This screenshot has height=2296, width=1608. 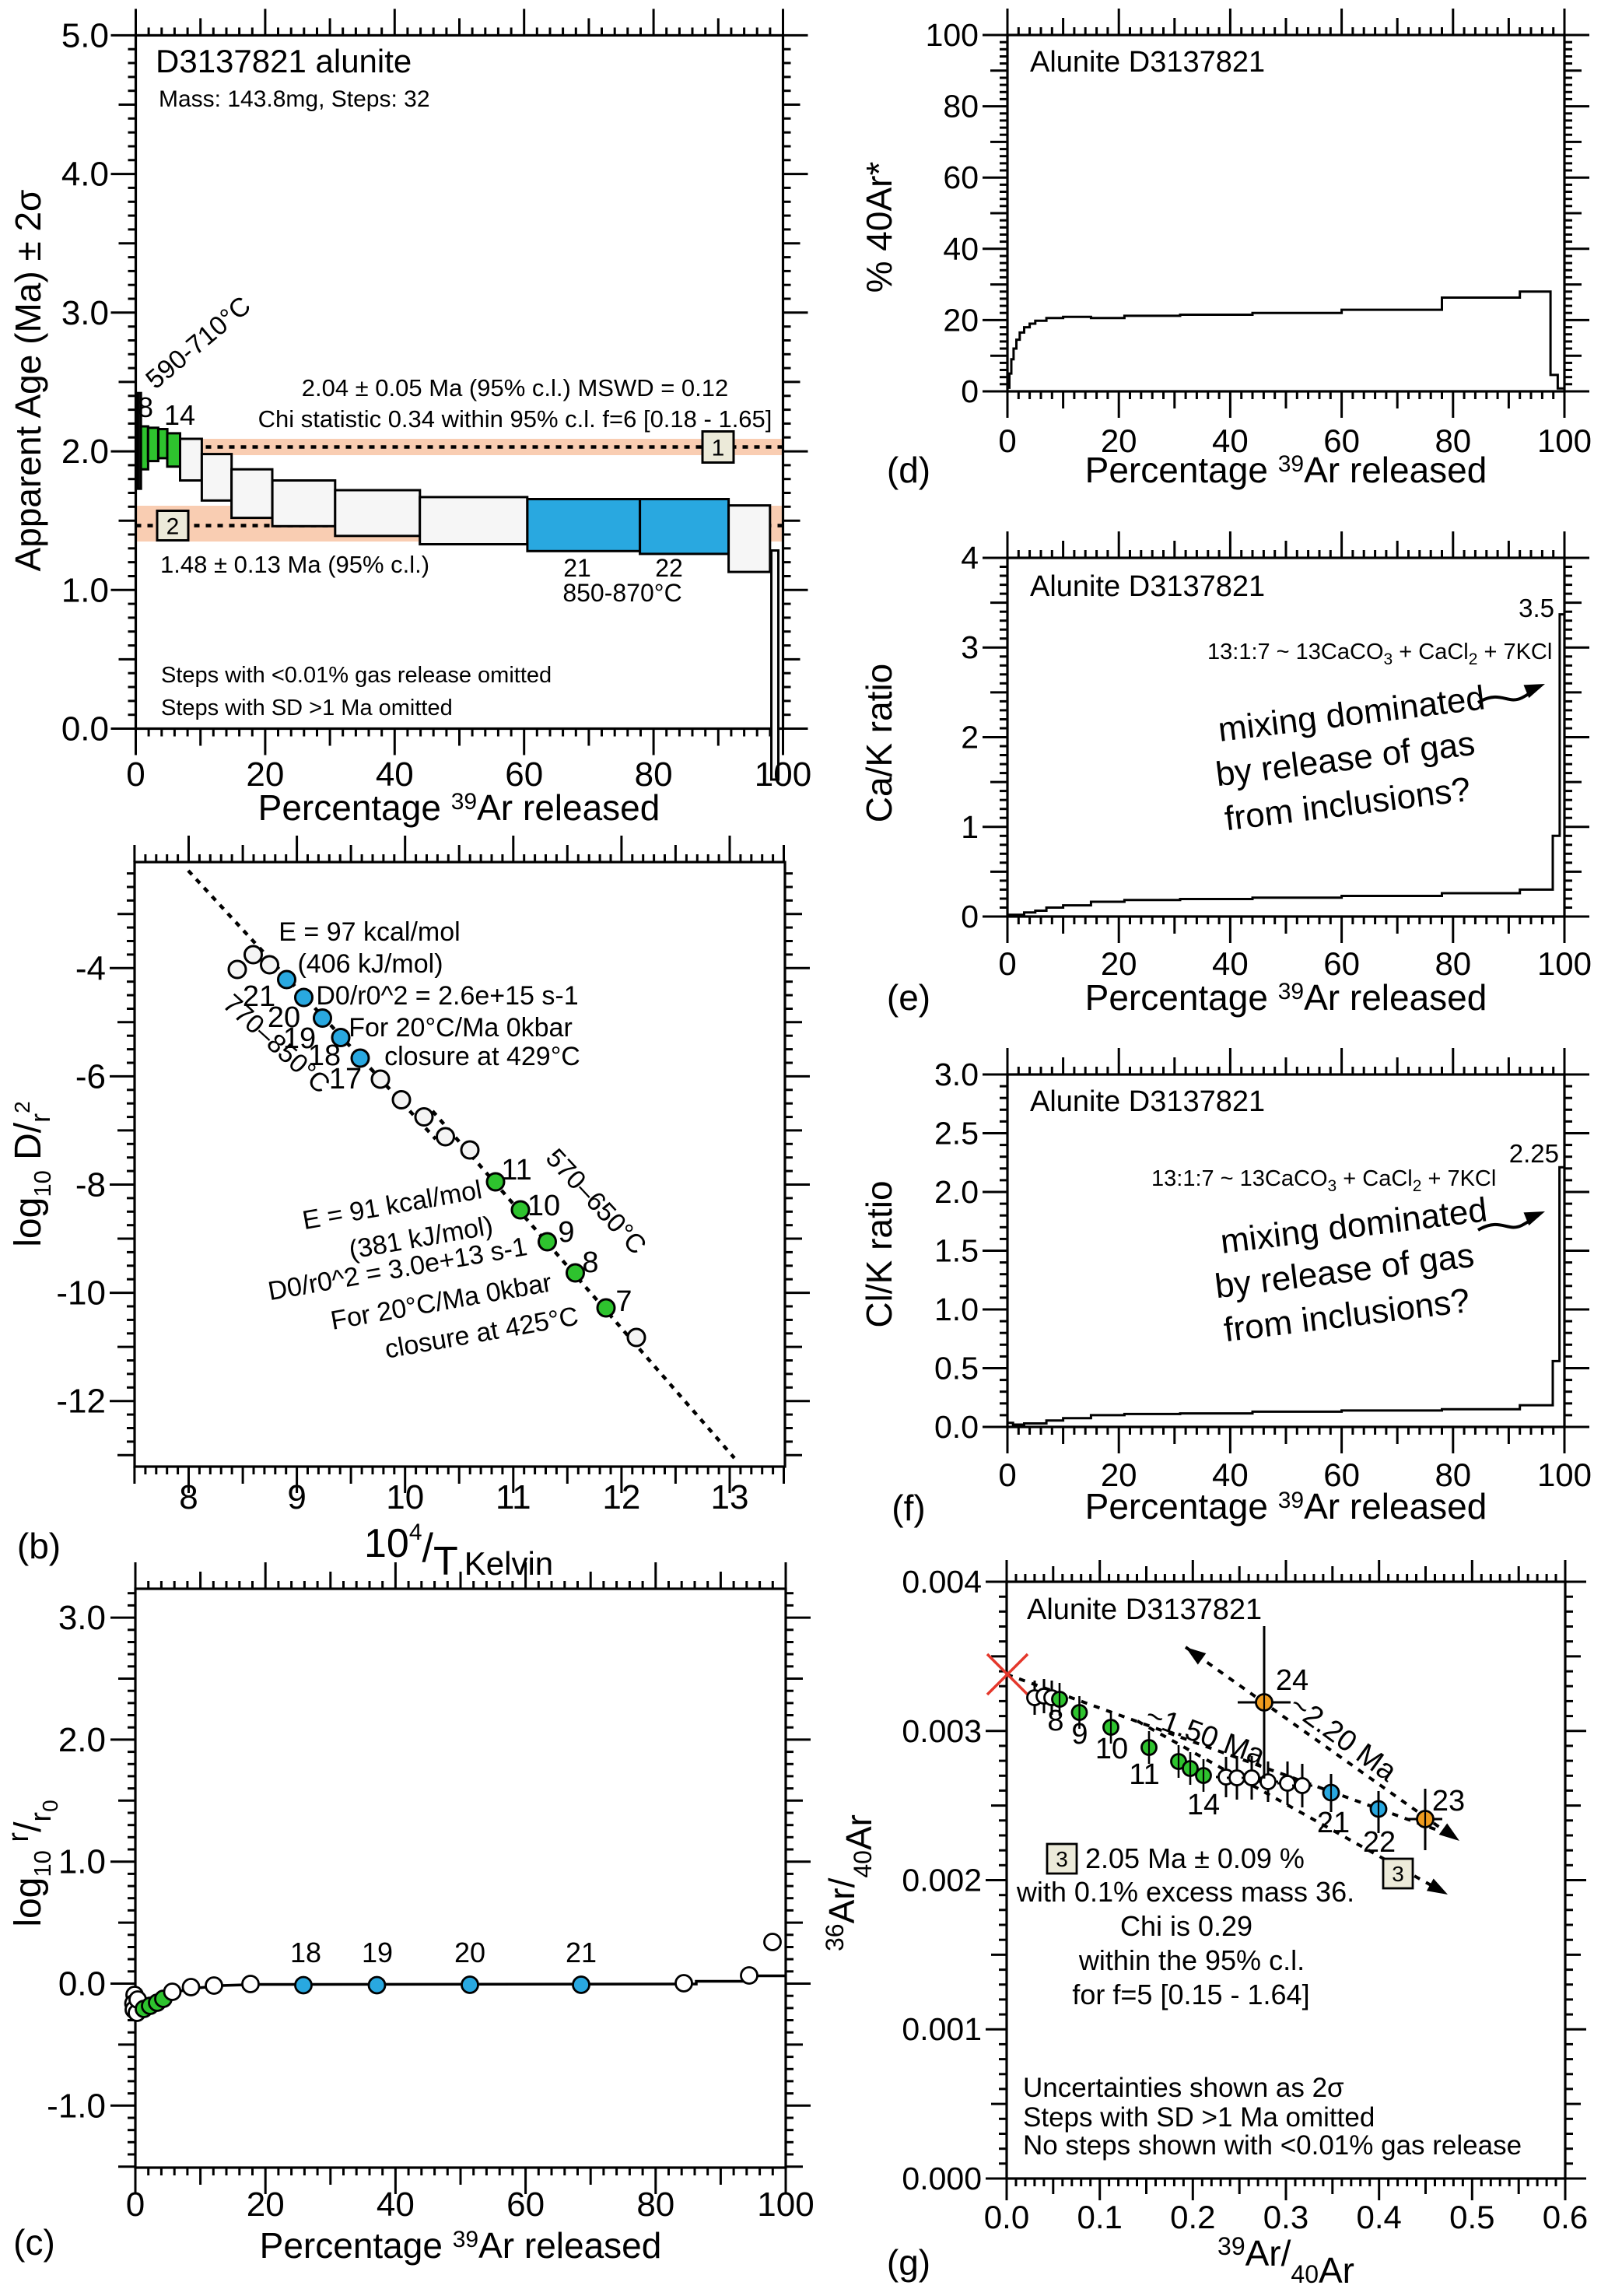 I want to click on svg-text: 0.003, so click(x=942, y=1731).